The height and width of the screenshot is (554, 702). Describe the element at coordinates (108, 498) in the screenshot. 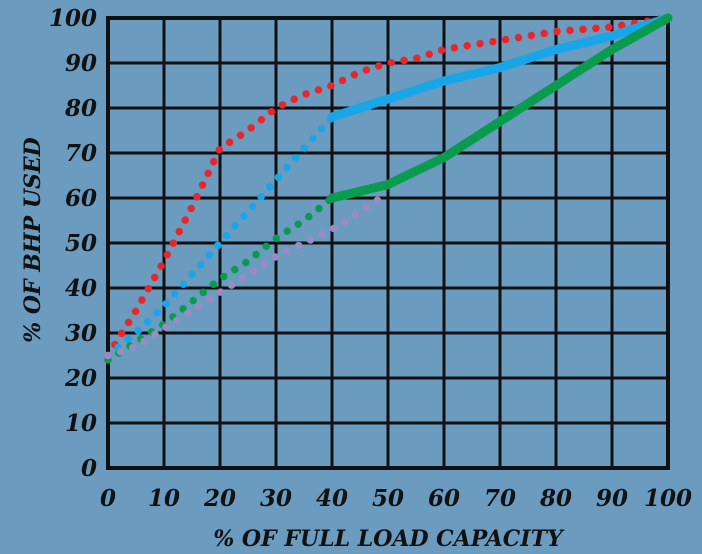

I see `x-tick-label: 0` at that location.